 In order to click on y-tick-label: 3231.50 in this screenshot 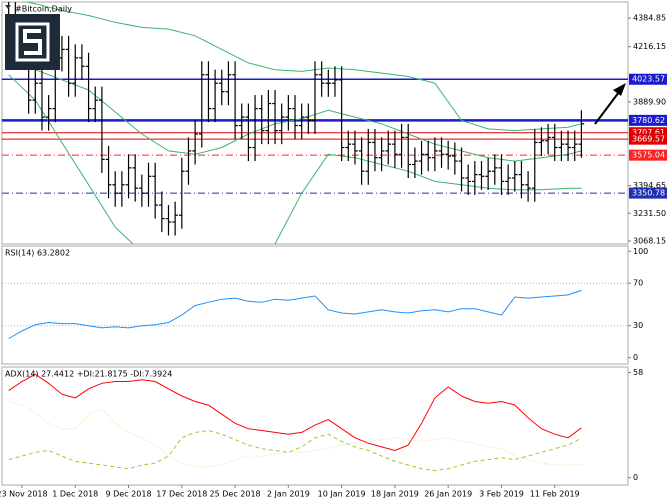, I will do `click(649, 213)`.